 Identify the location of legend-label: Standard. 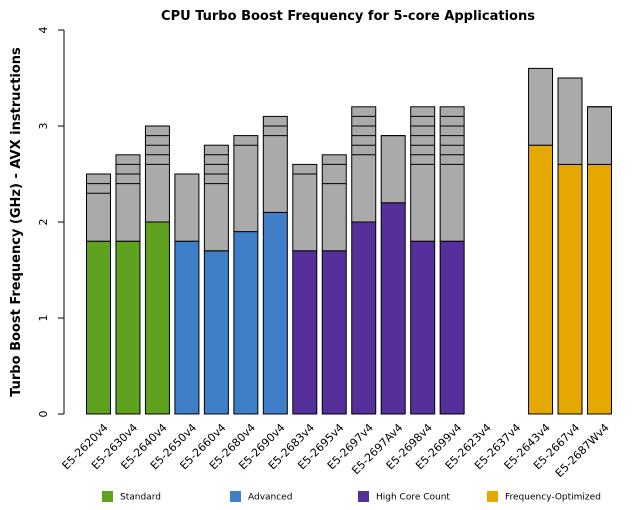
(140, 498).